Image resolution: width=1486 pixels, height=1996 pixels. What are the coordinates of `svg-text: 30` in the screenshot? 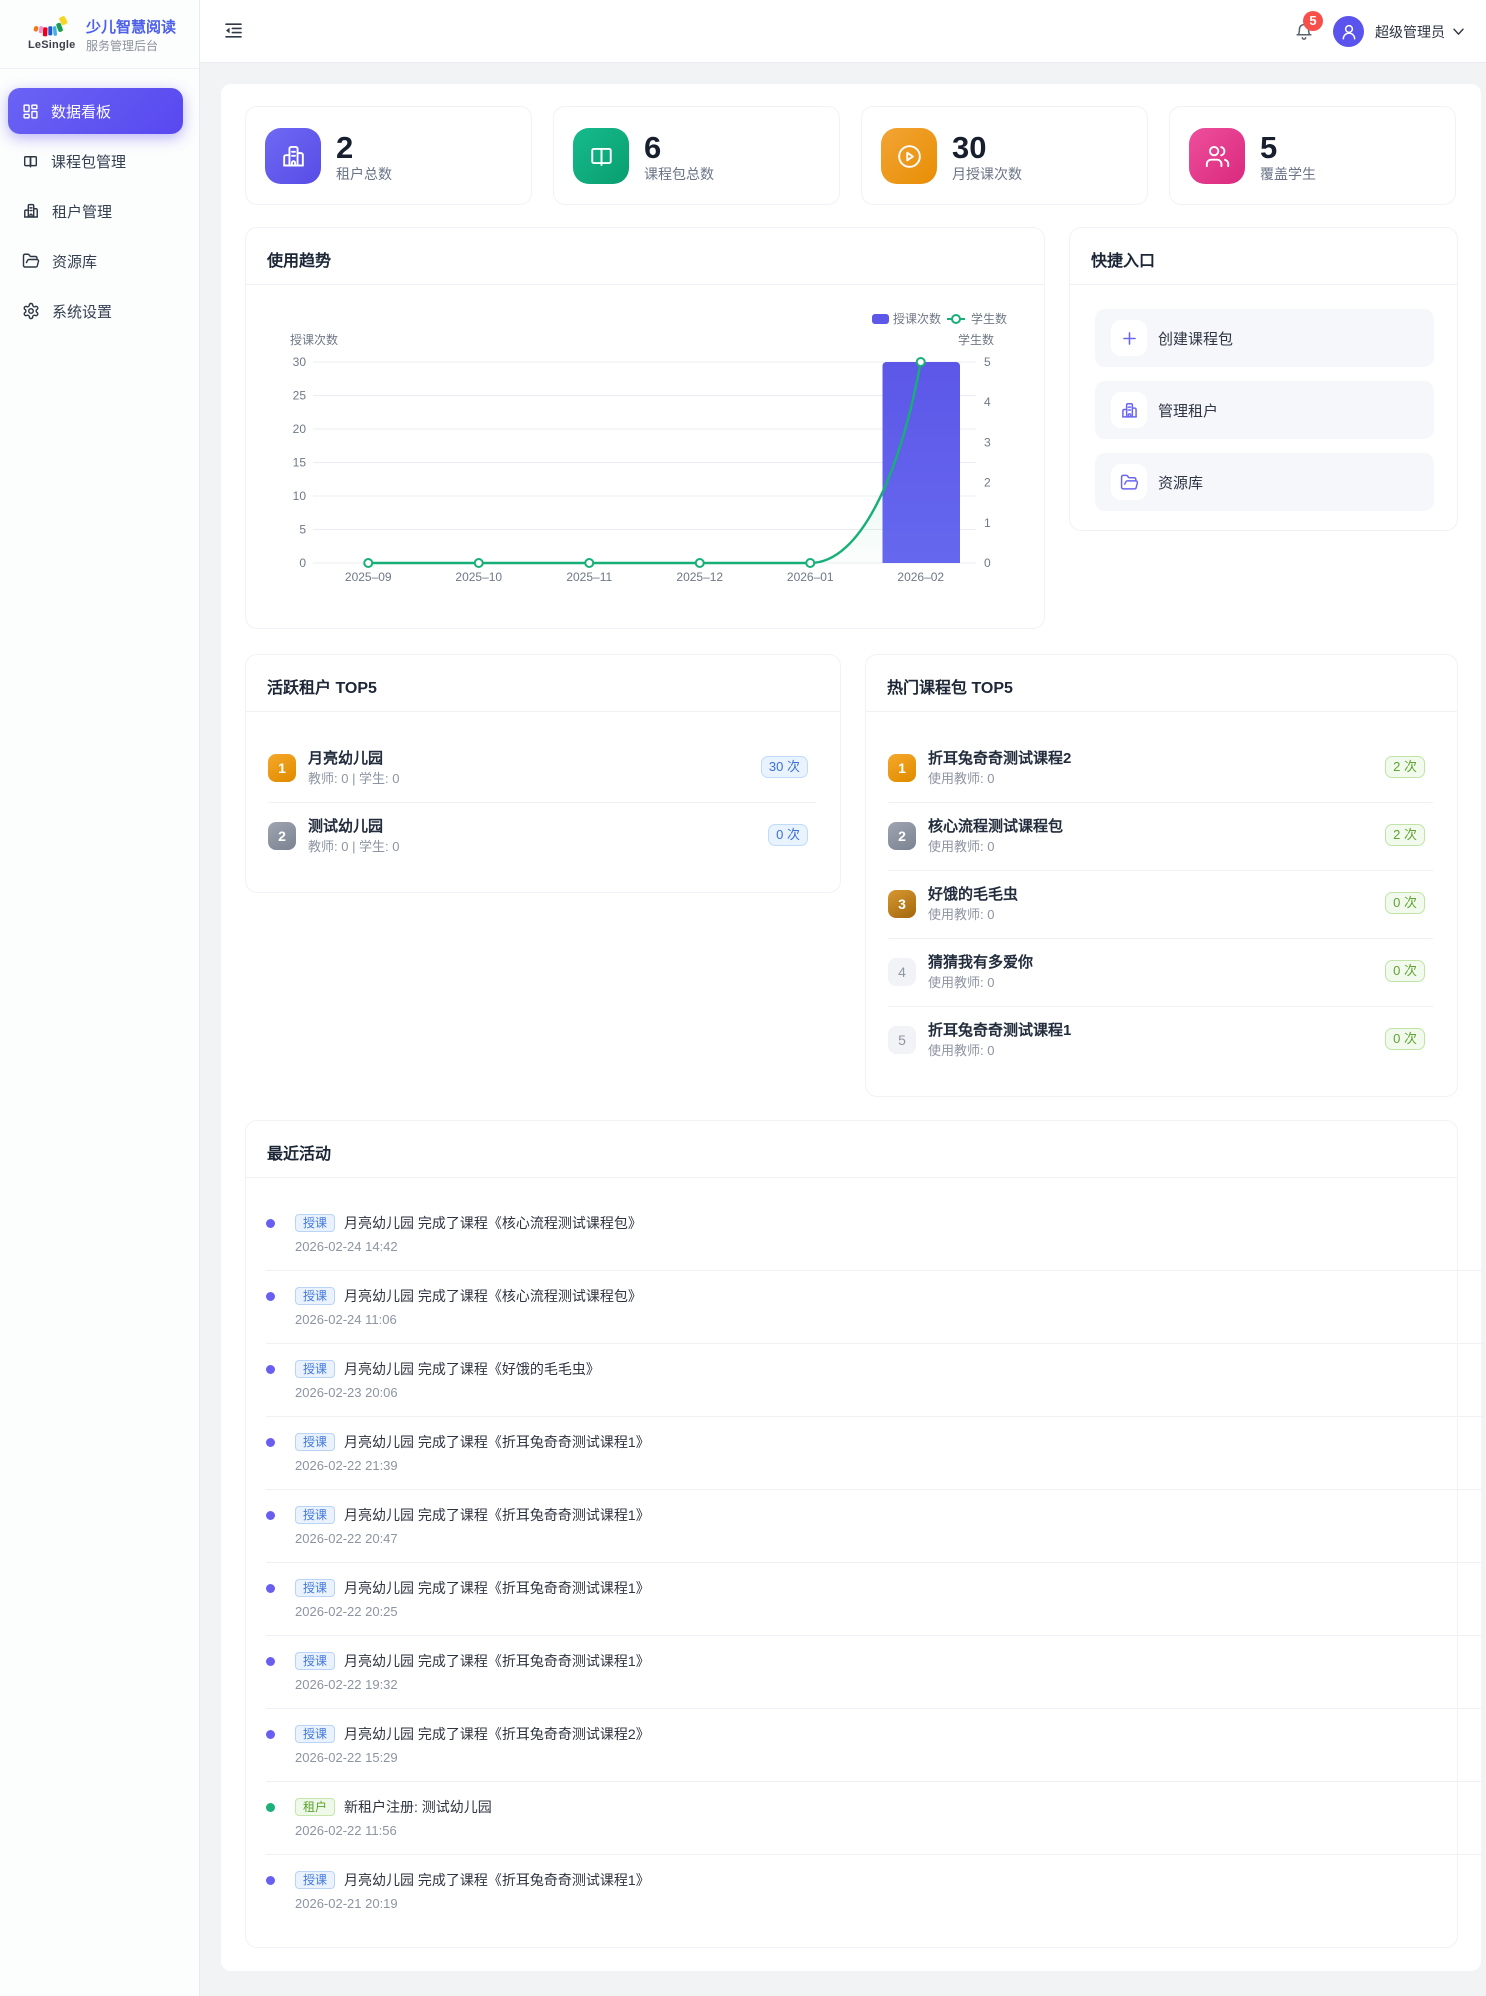 It's located at (300, 362).